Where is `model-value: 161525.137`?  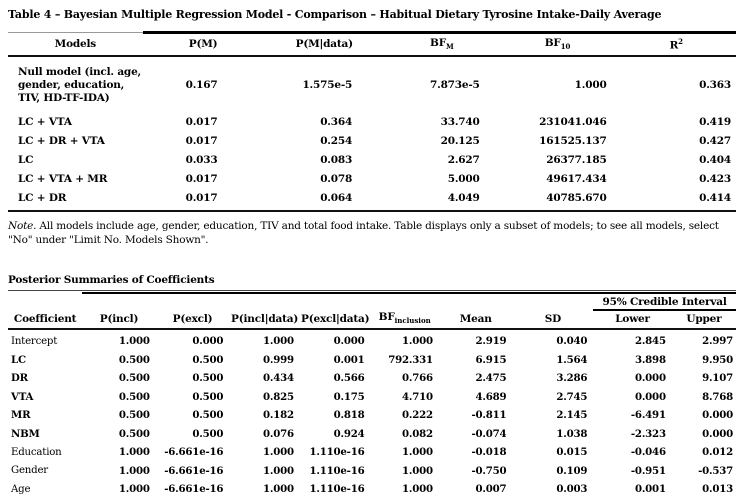
model-value: 161525.137 is located at coordinates (573, 140).